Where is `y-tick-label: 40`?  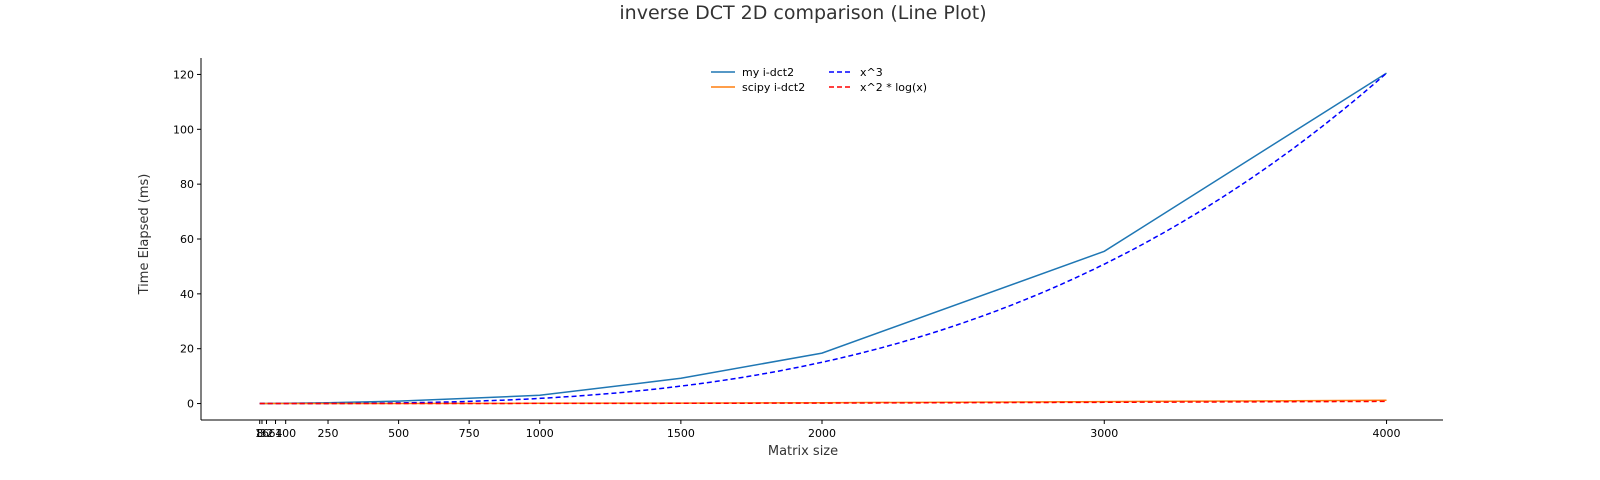 y-tick-label: 40 is located at coordinates (187, 294).